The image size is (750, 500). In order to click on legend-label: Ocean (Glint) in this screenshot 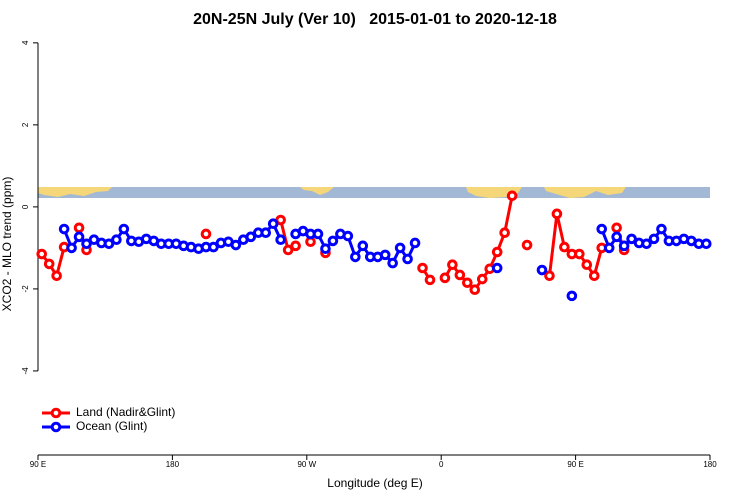, I will do `click(111, 426)`.